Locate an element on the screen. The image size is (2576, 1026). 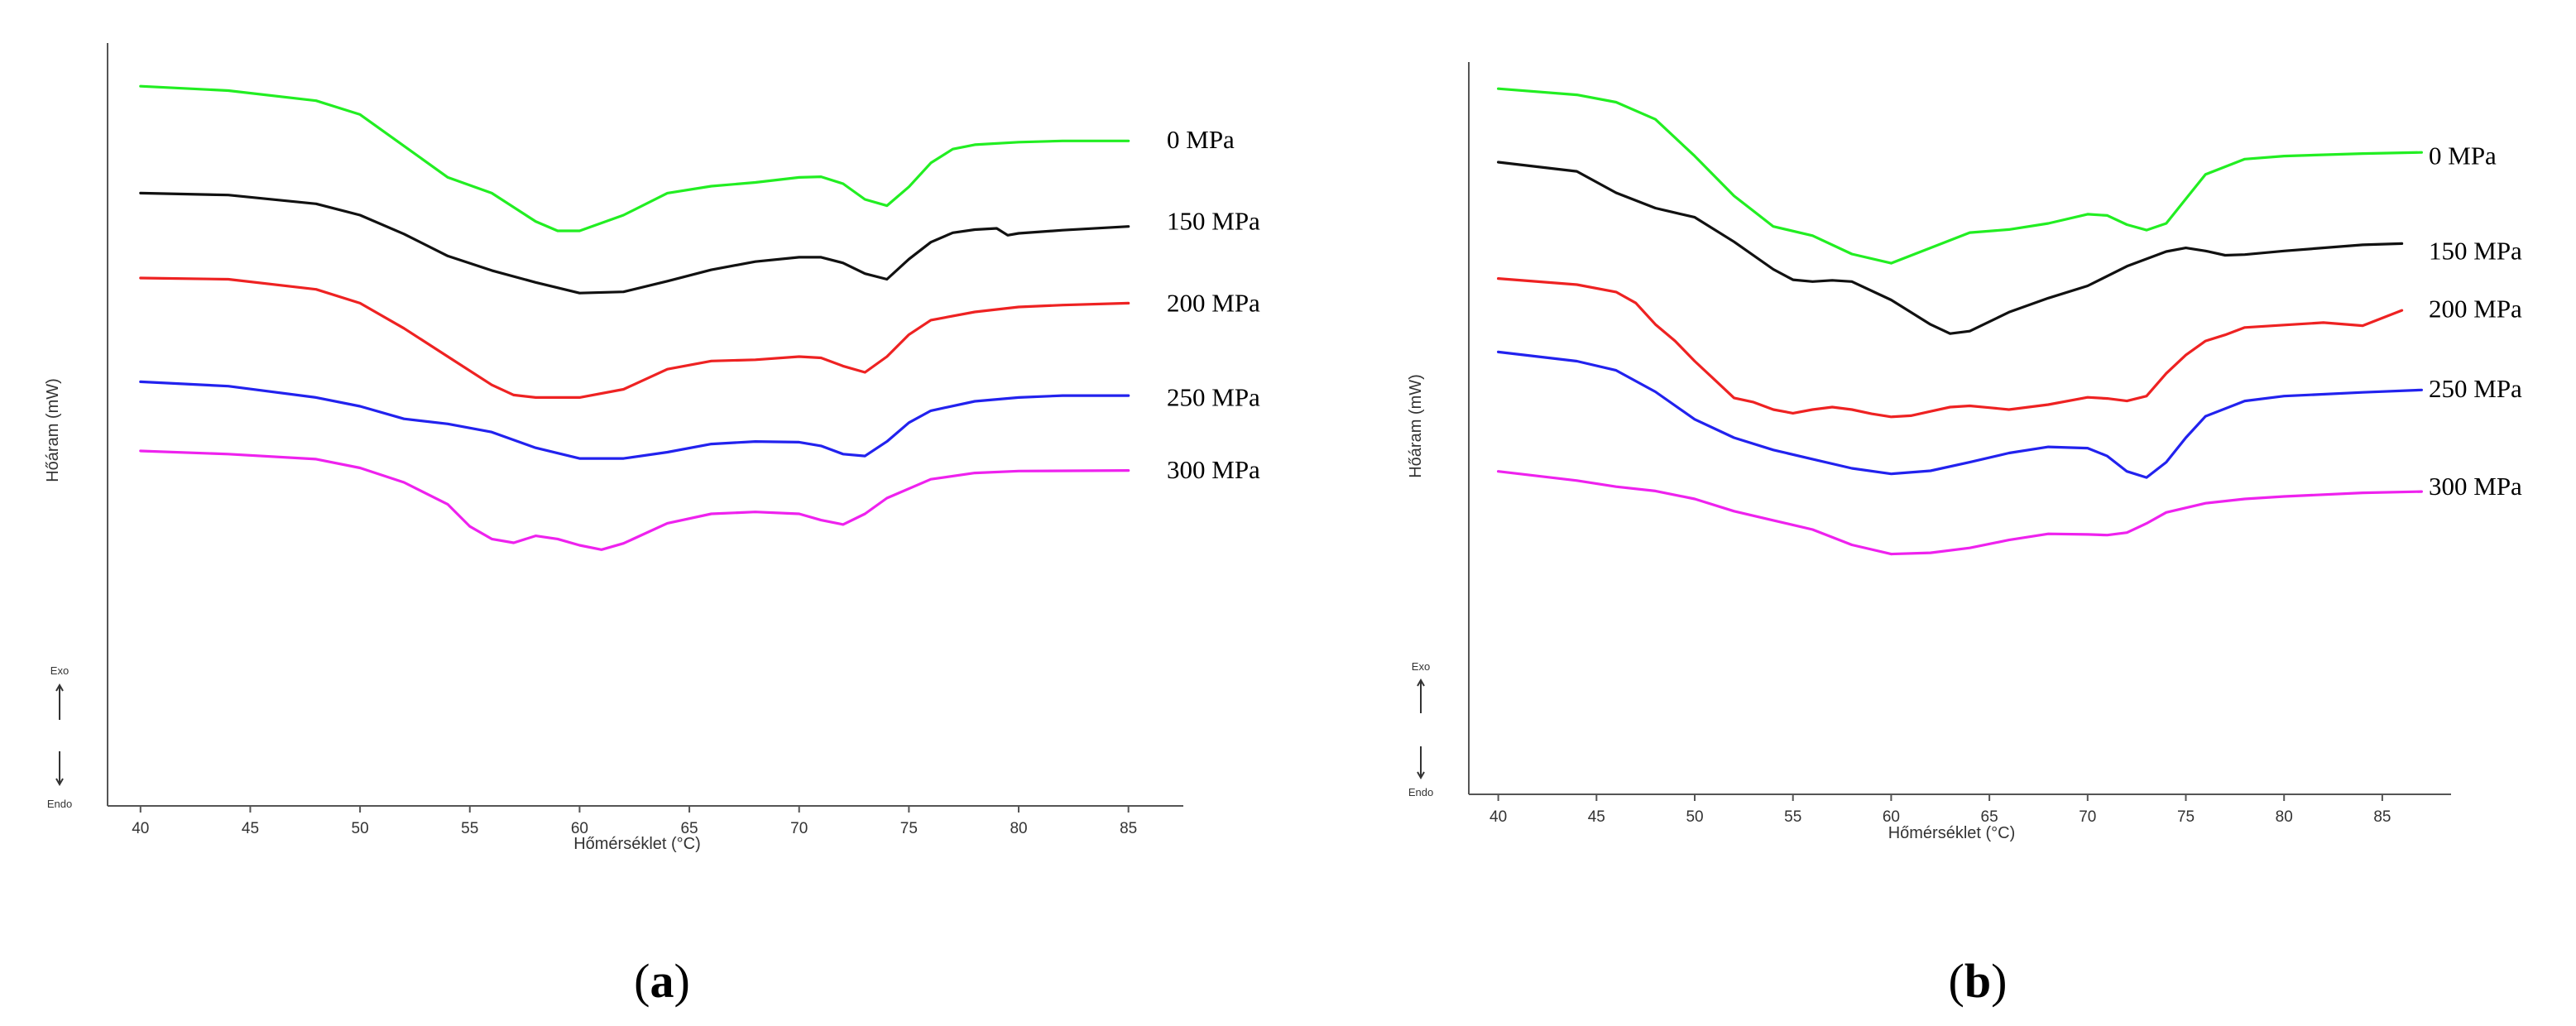
panel-label: (b) is located at coordinates (1979, 981).